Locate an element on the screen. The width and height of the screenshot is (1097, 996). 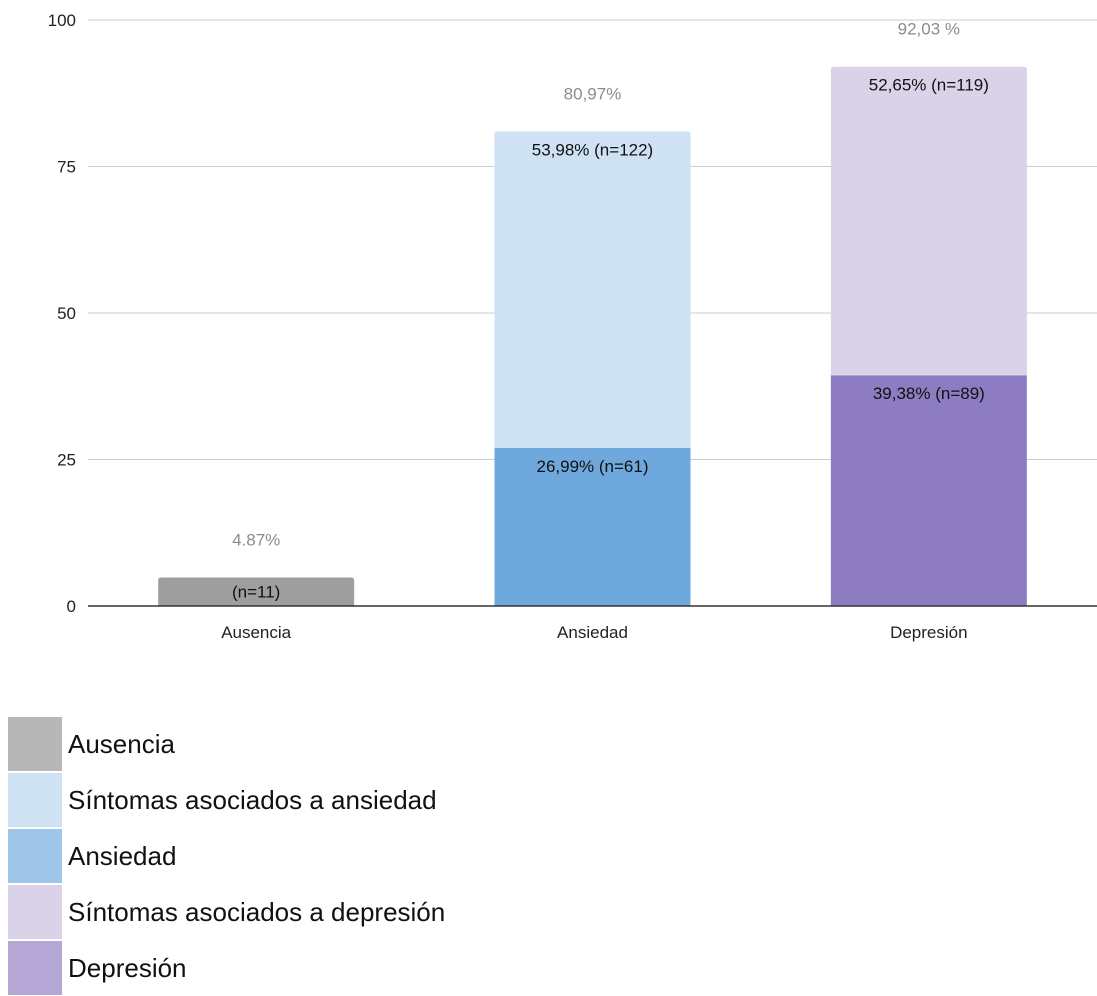
y-tick-label: 100 is located at coordinates (62, 20).